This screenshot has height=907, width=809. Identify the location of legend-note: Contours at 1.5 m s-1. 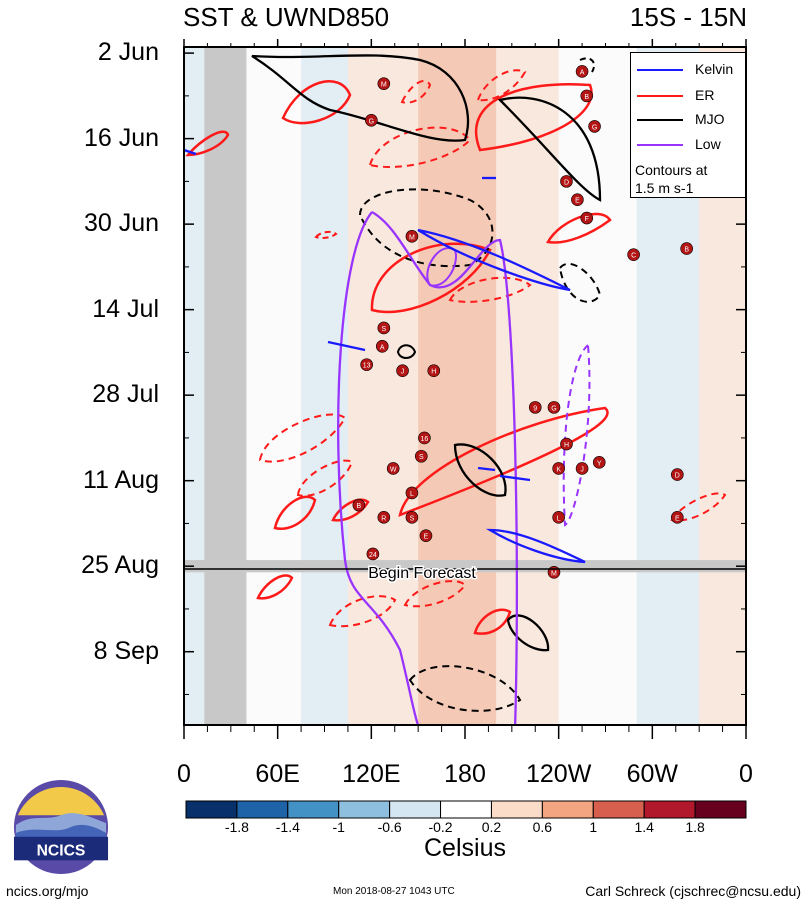
(671, 179).